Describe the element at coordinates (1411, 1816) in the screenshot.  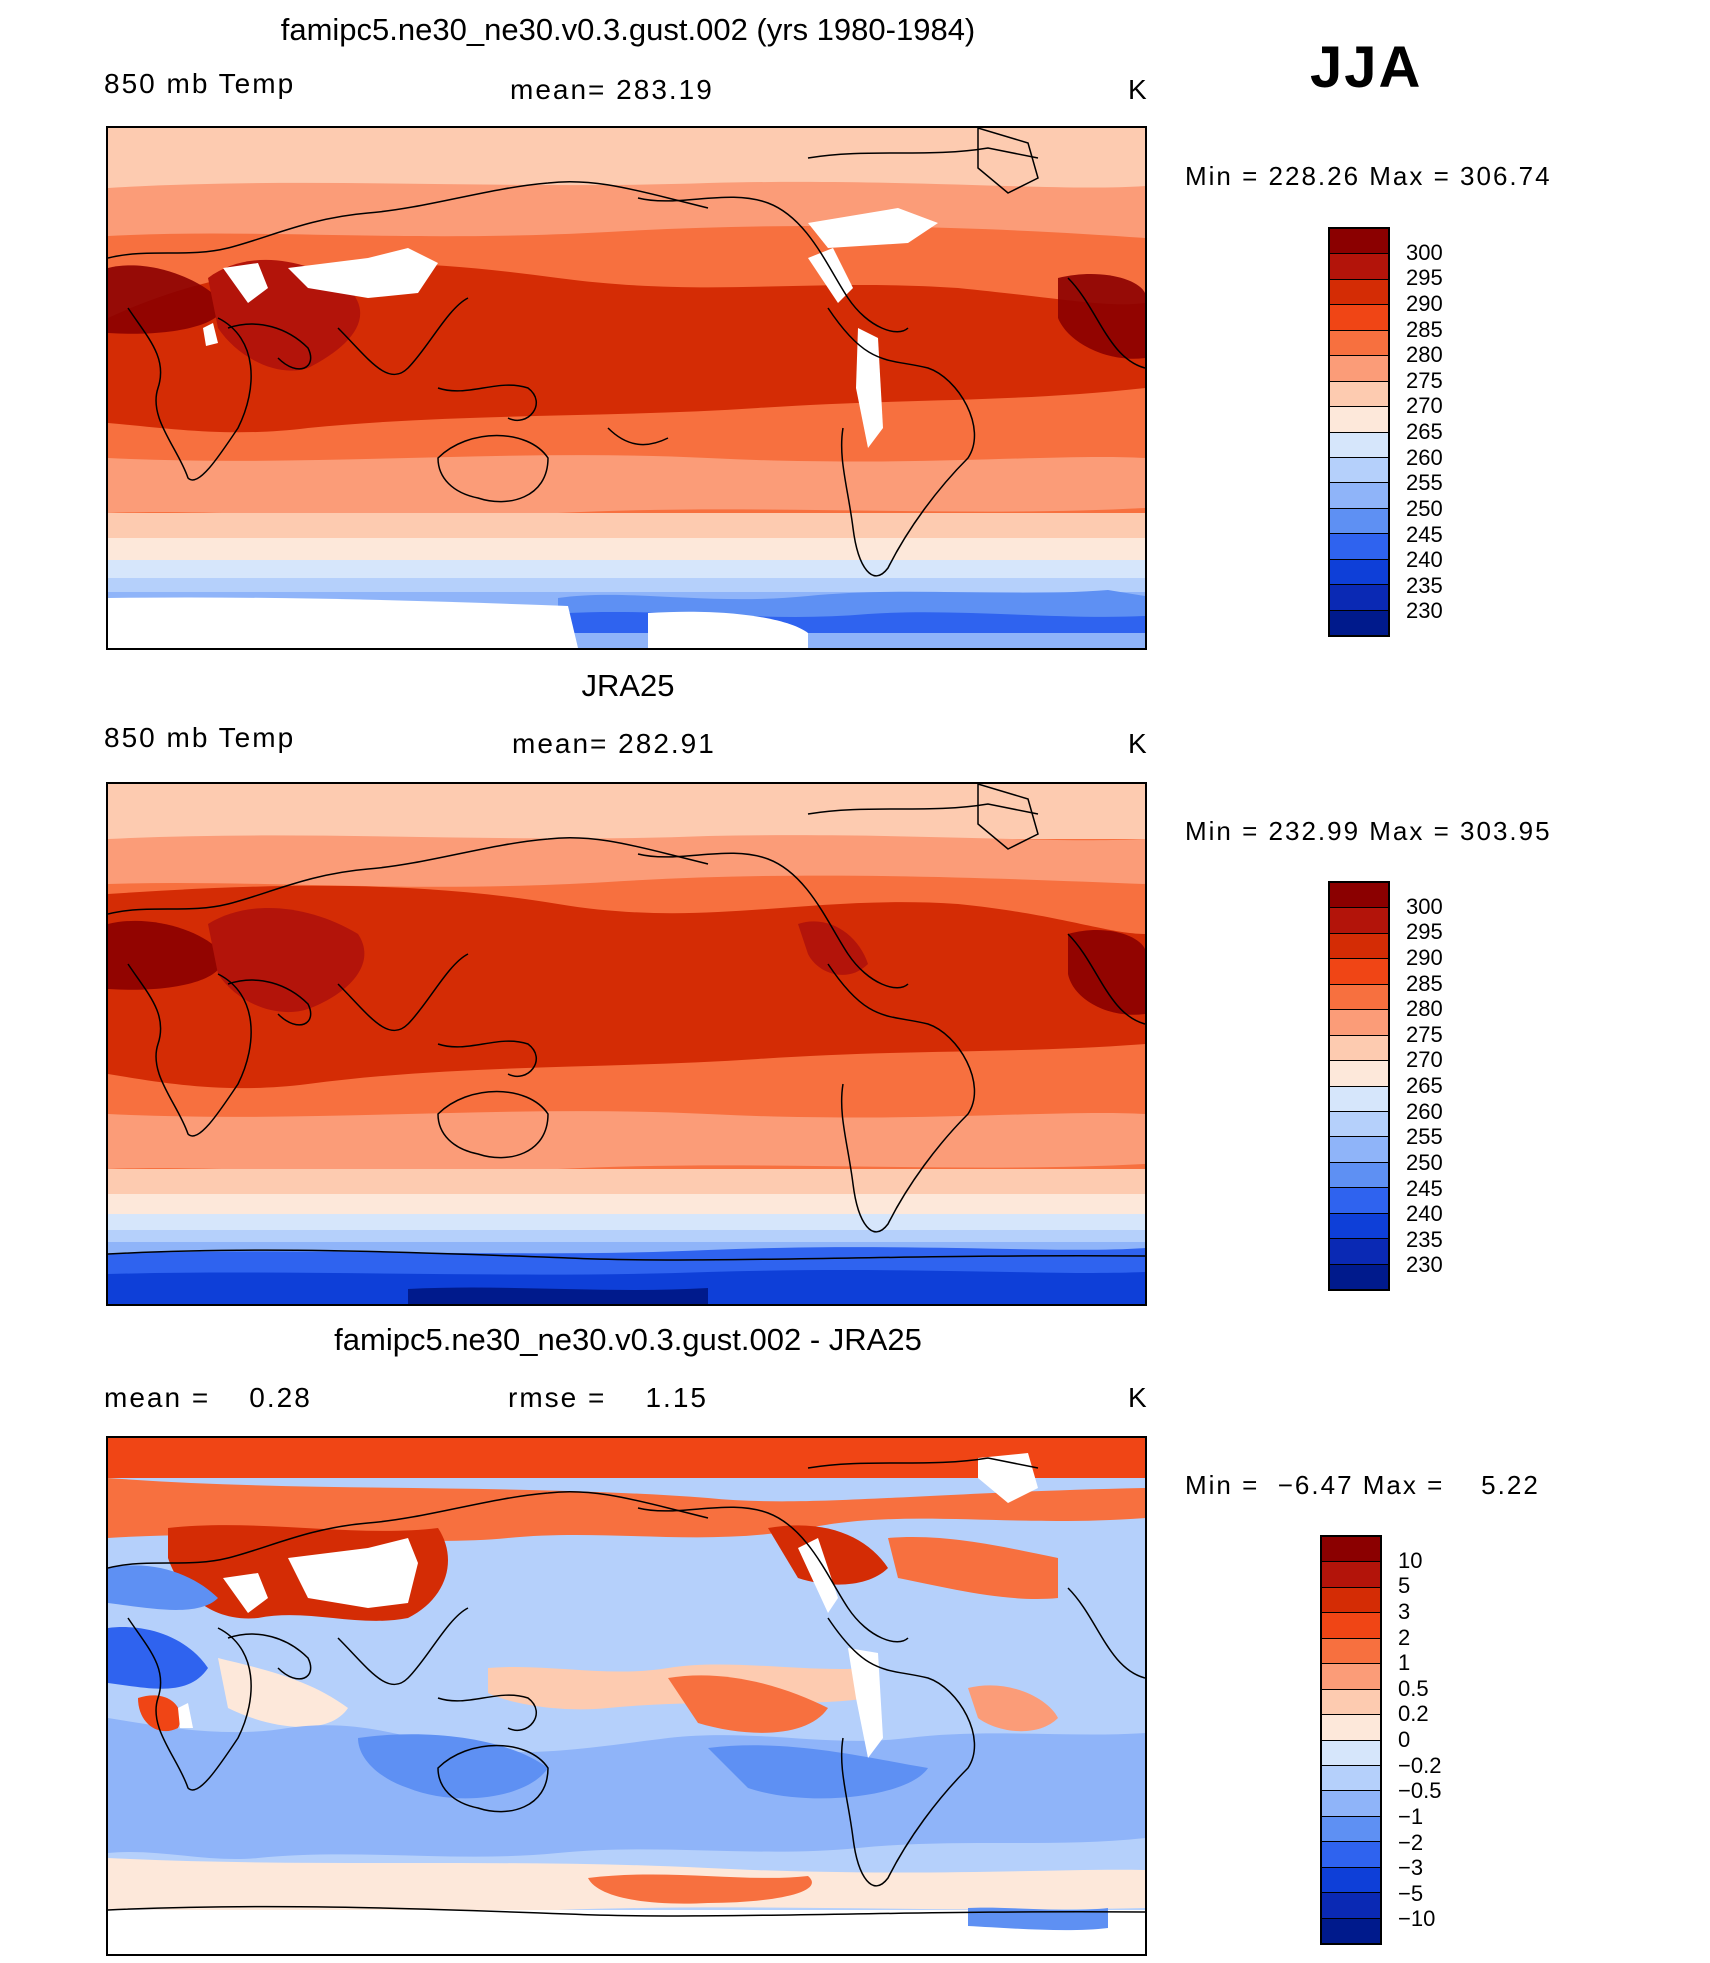
I see `colorbar-tick-label: −1` at that location.